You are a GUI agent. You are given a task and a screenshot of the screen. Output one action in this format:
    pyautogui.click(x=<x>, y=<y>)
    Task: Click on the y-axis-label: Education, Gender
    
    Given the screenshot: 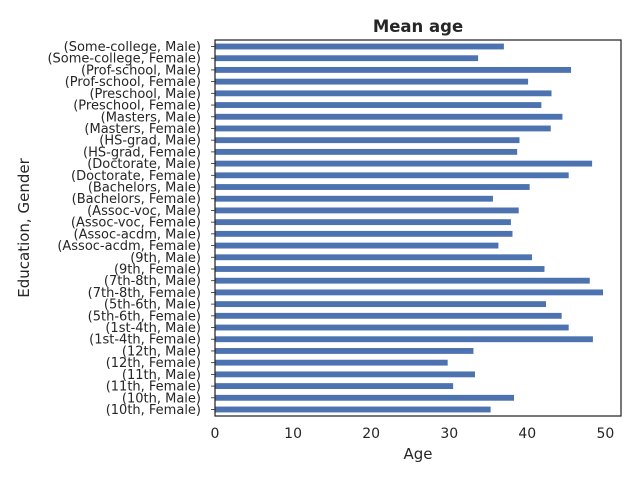 What is the action you would take?
    pyautogui.click(x=24, y=227)
    